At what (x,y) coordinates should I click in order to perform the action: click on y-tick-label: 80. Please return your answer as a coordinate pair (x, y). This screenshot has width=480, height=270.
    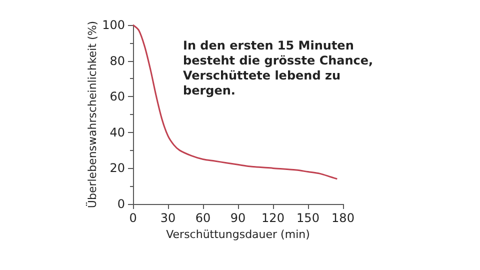
    Looking at the image, I should click on (117, 61).